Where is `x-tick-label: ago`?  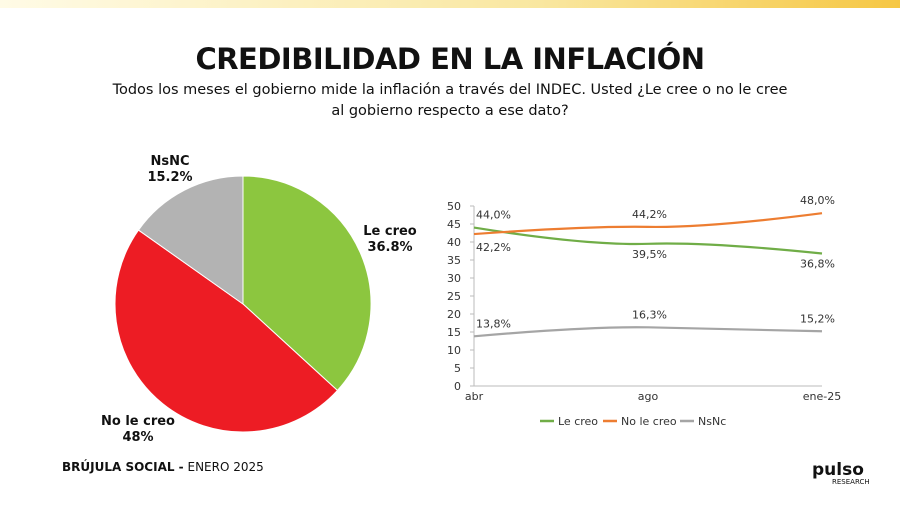
x-tick-label: ago is located at coordinates (648, 396).